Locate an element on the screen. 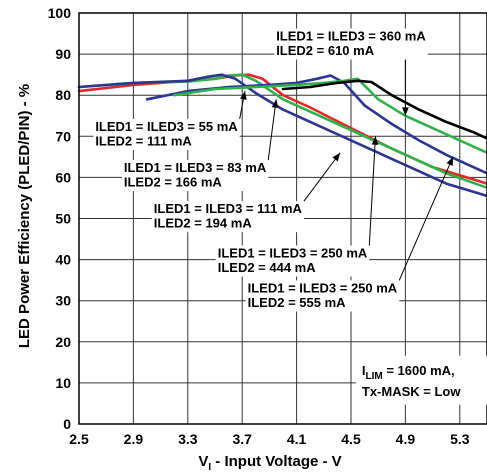 The width and height of the screenshot is (487, 476). y-tick-label: 40 is located at coordinates (63, 260).